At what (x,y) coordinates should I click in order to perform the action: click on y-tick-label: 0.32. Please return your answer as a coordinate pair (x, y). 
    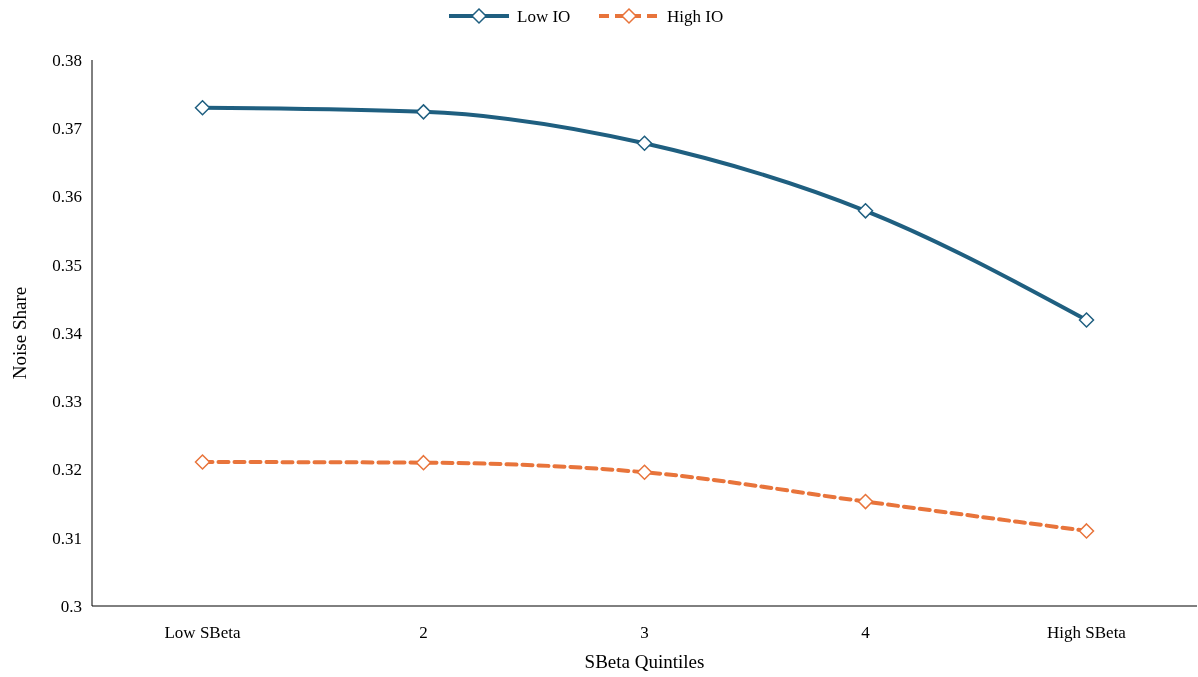
    Looking at the image, I should click on (67, 470).